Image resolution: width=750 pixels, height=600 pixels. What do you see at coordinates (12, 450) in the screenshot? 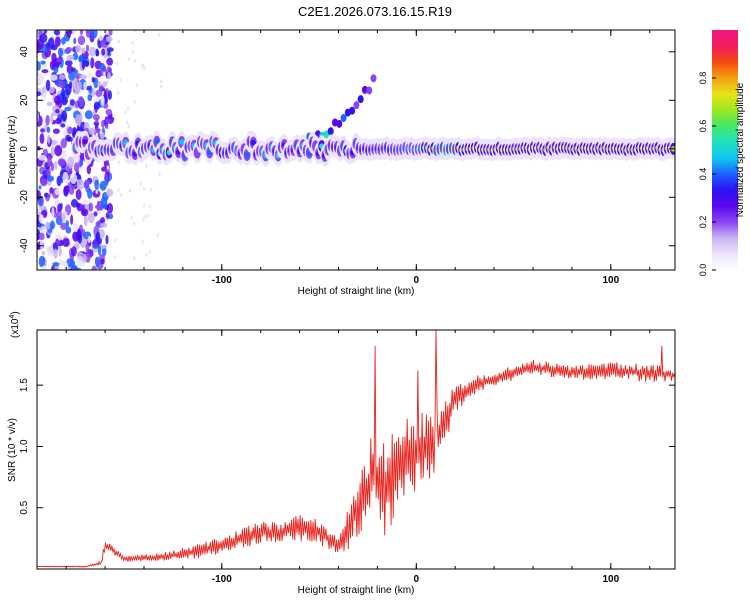
I see `snr-y-label: SNR (10 * v/v)` at bounding box center [12, 450].